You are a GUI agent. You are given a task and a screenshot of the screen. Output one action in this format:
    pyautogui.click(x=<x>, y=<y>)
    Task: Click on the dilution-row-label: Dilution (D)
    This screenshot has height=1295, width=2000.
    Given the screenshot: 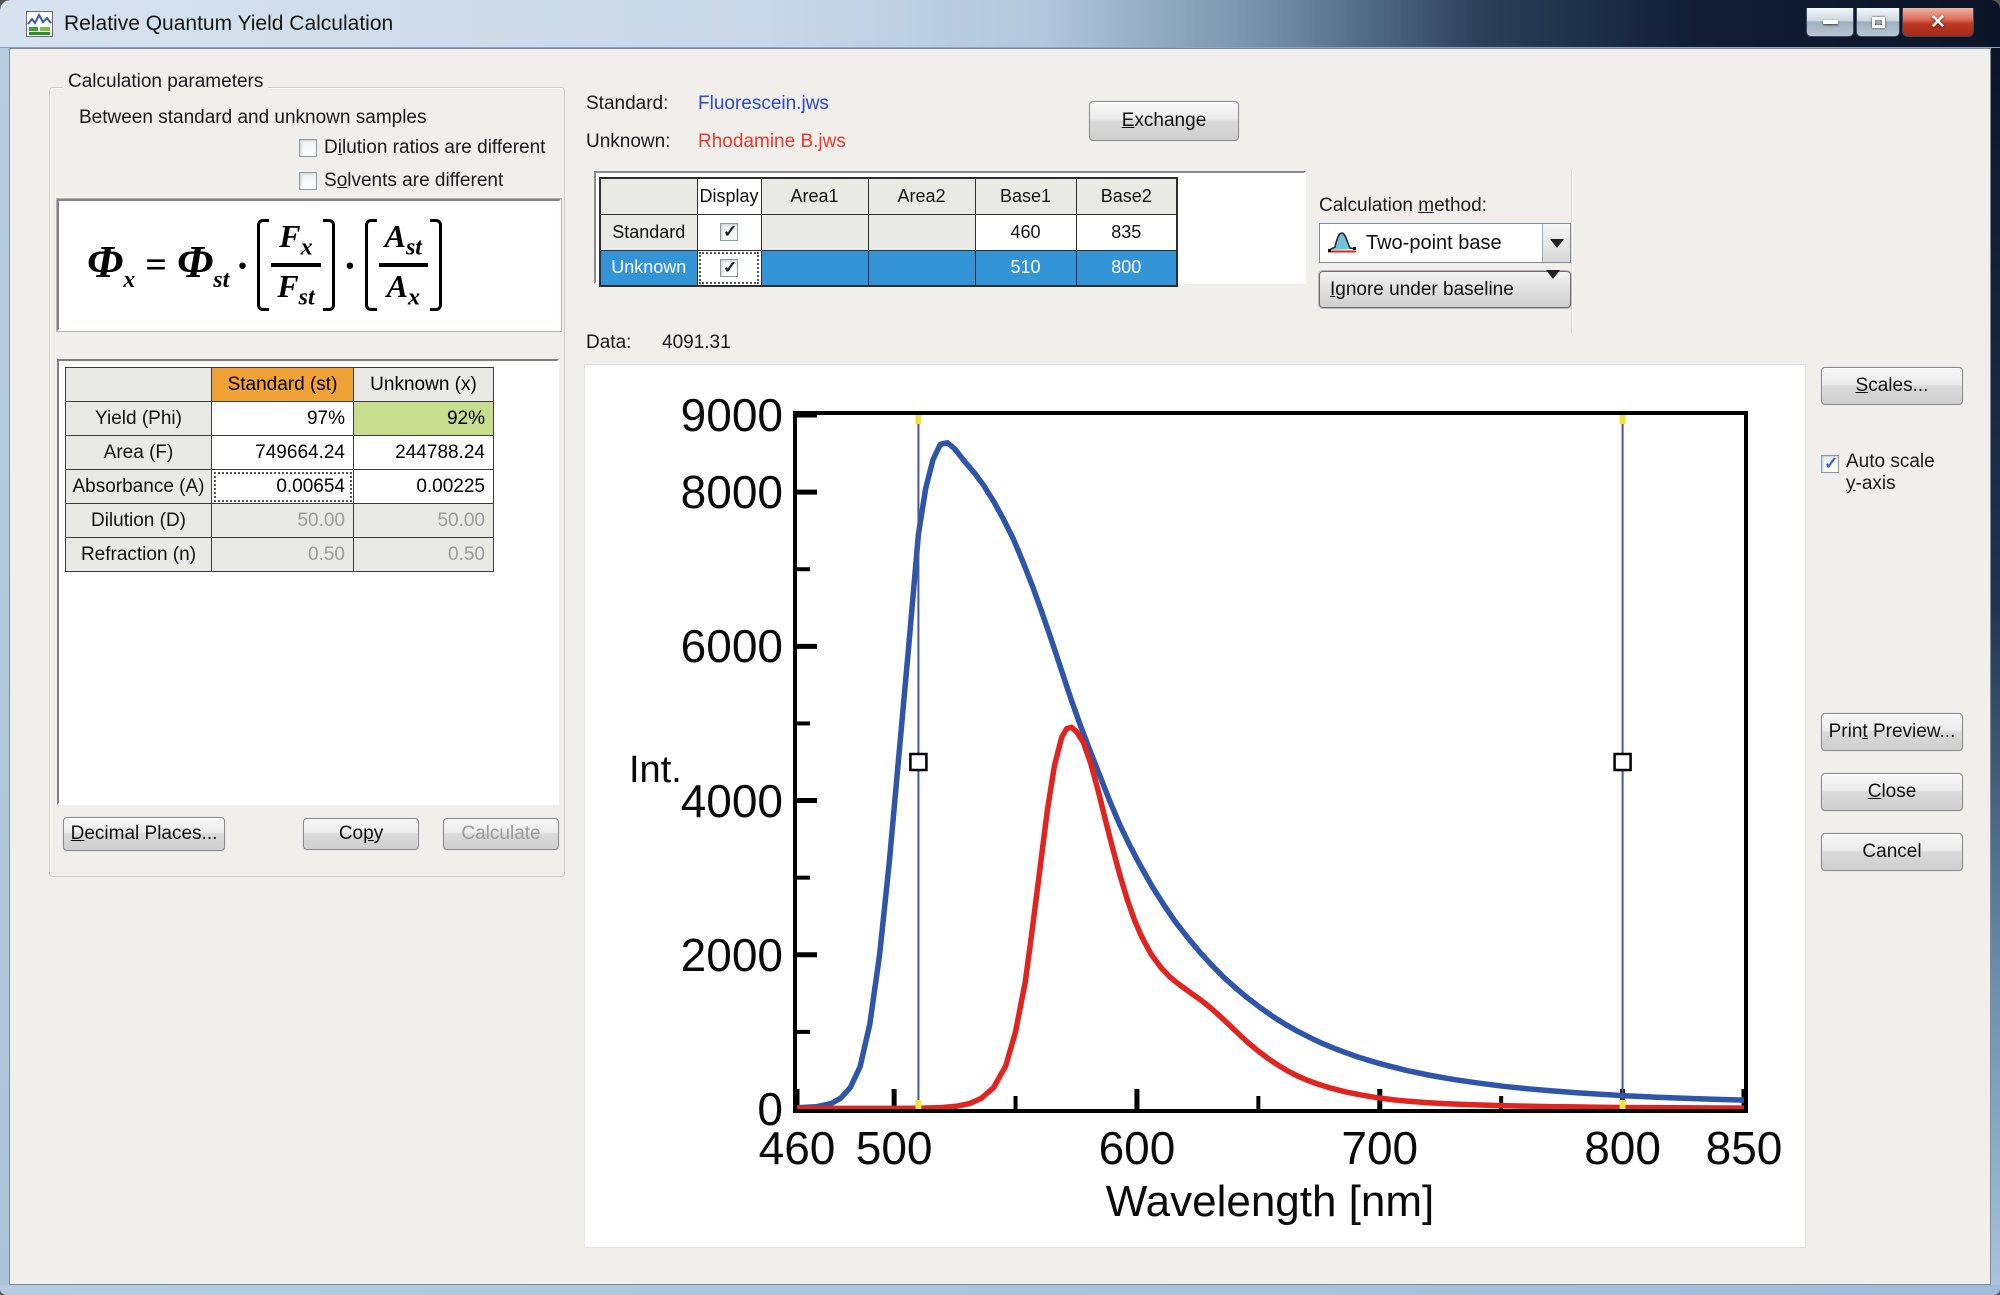 What is the action you would take?
    pyautogui.click(x=138, y=520)
    